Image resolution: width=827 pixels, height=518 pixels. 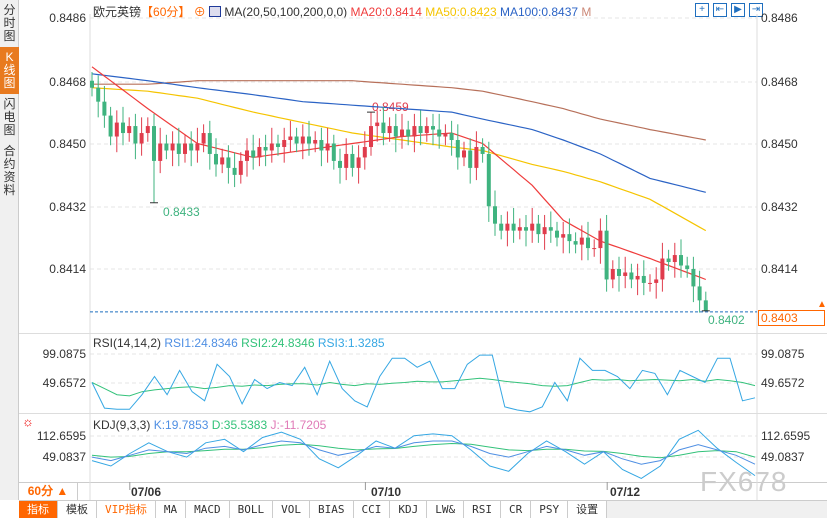 I want to click on arrow-up-icon: ▲, so click(x=822, y=304).